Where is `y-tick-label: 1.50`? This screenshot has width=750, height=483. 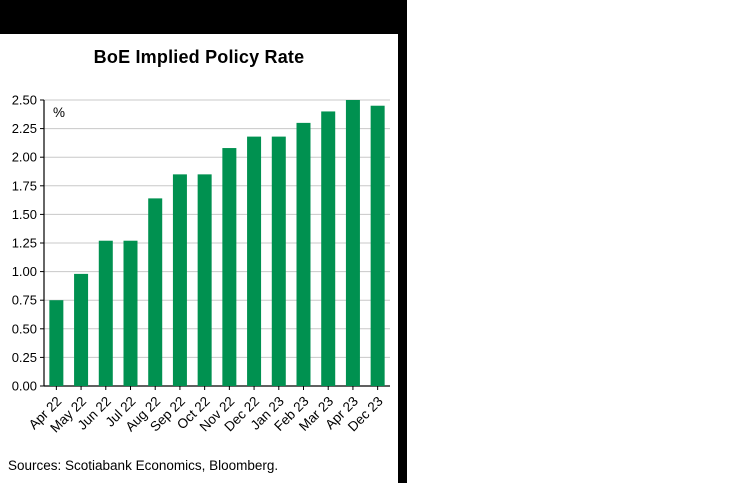
y-tick-label: 1.50 is located at coordinates (24, 214).